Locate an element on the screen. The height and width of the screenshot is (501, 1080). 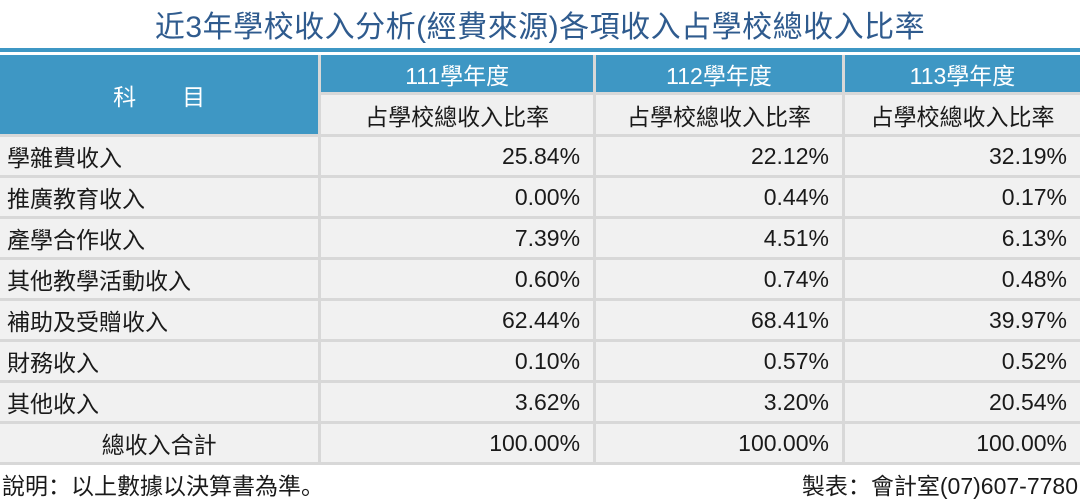
subject-header-cell: 科 目 is located at coordinates (159, 94).